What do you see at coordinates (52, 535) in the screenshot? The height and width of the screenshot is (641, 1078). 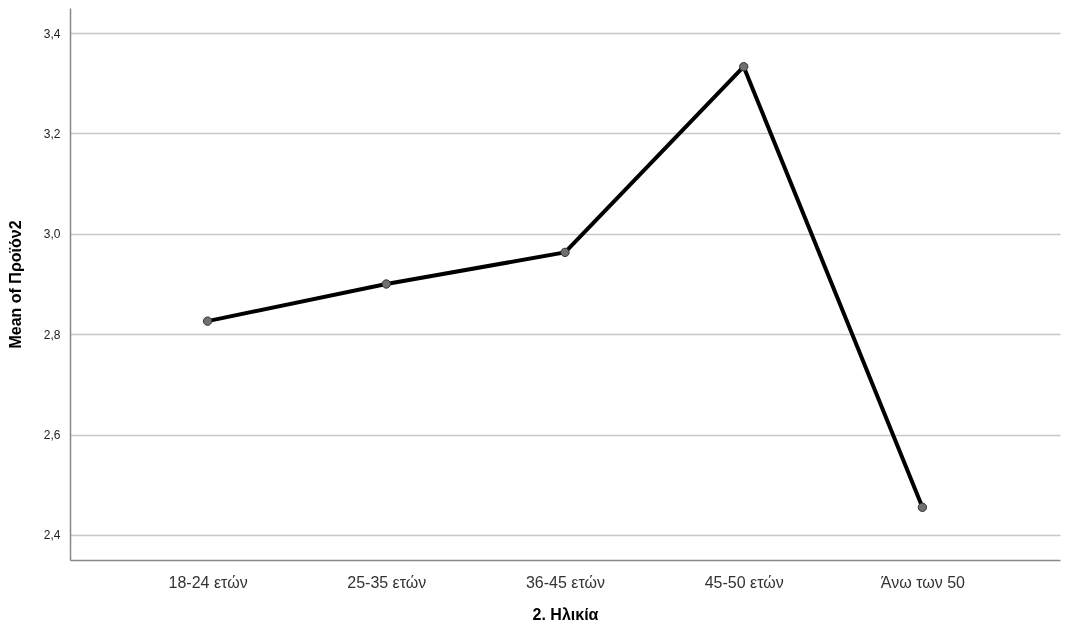 I see `y-tick-label: 2,4` at bounding box center [52, 535].